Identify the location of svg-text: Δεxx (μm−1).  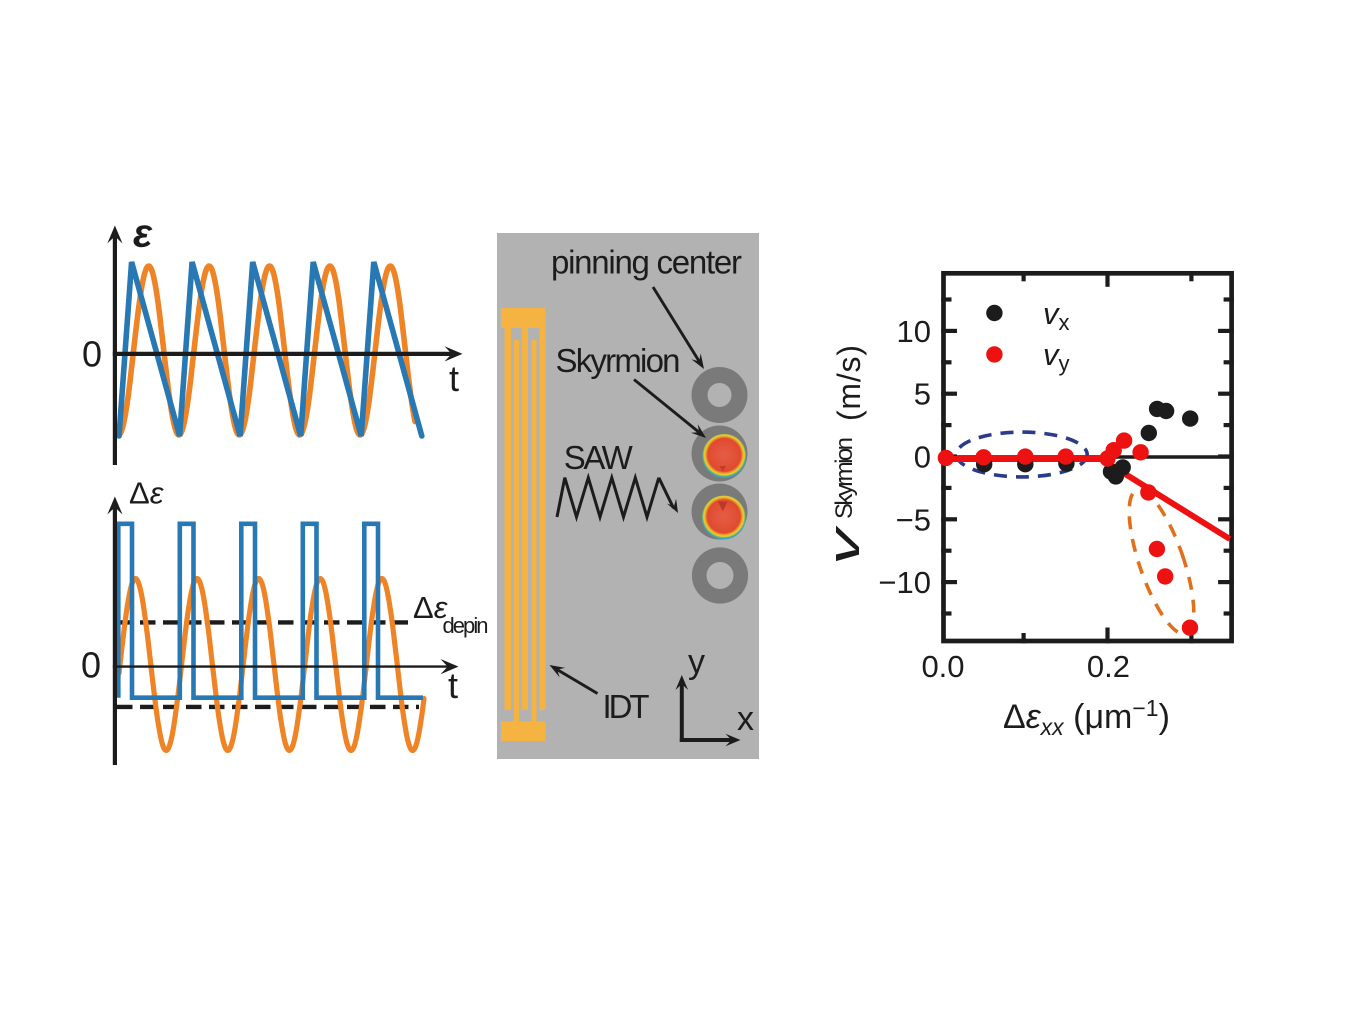
(1086, 717).